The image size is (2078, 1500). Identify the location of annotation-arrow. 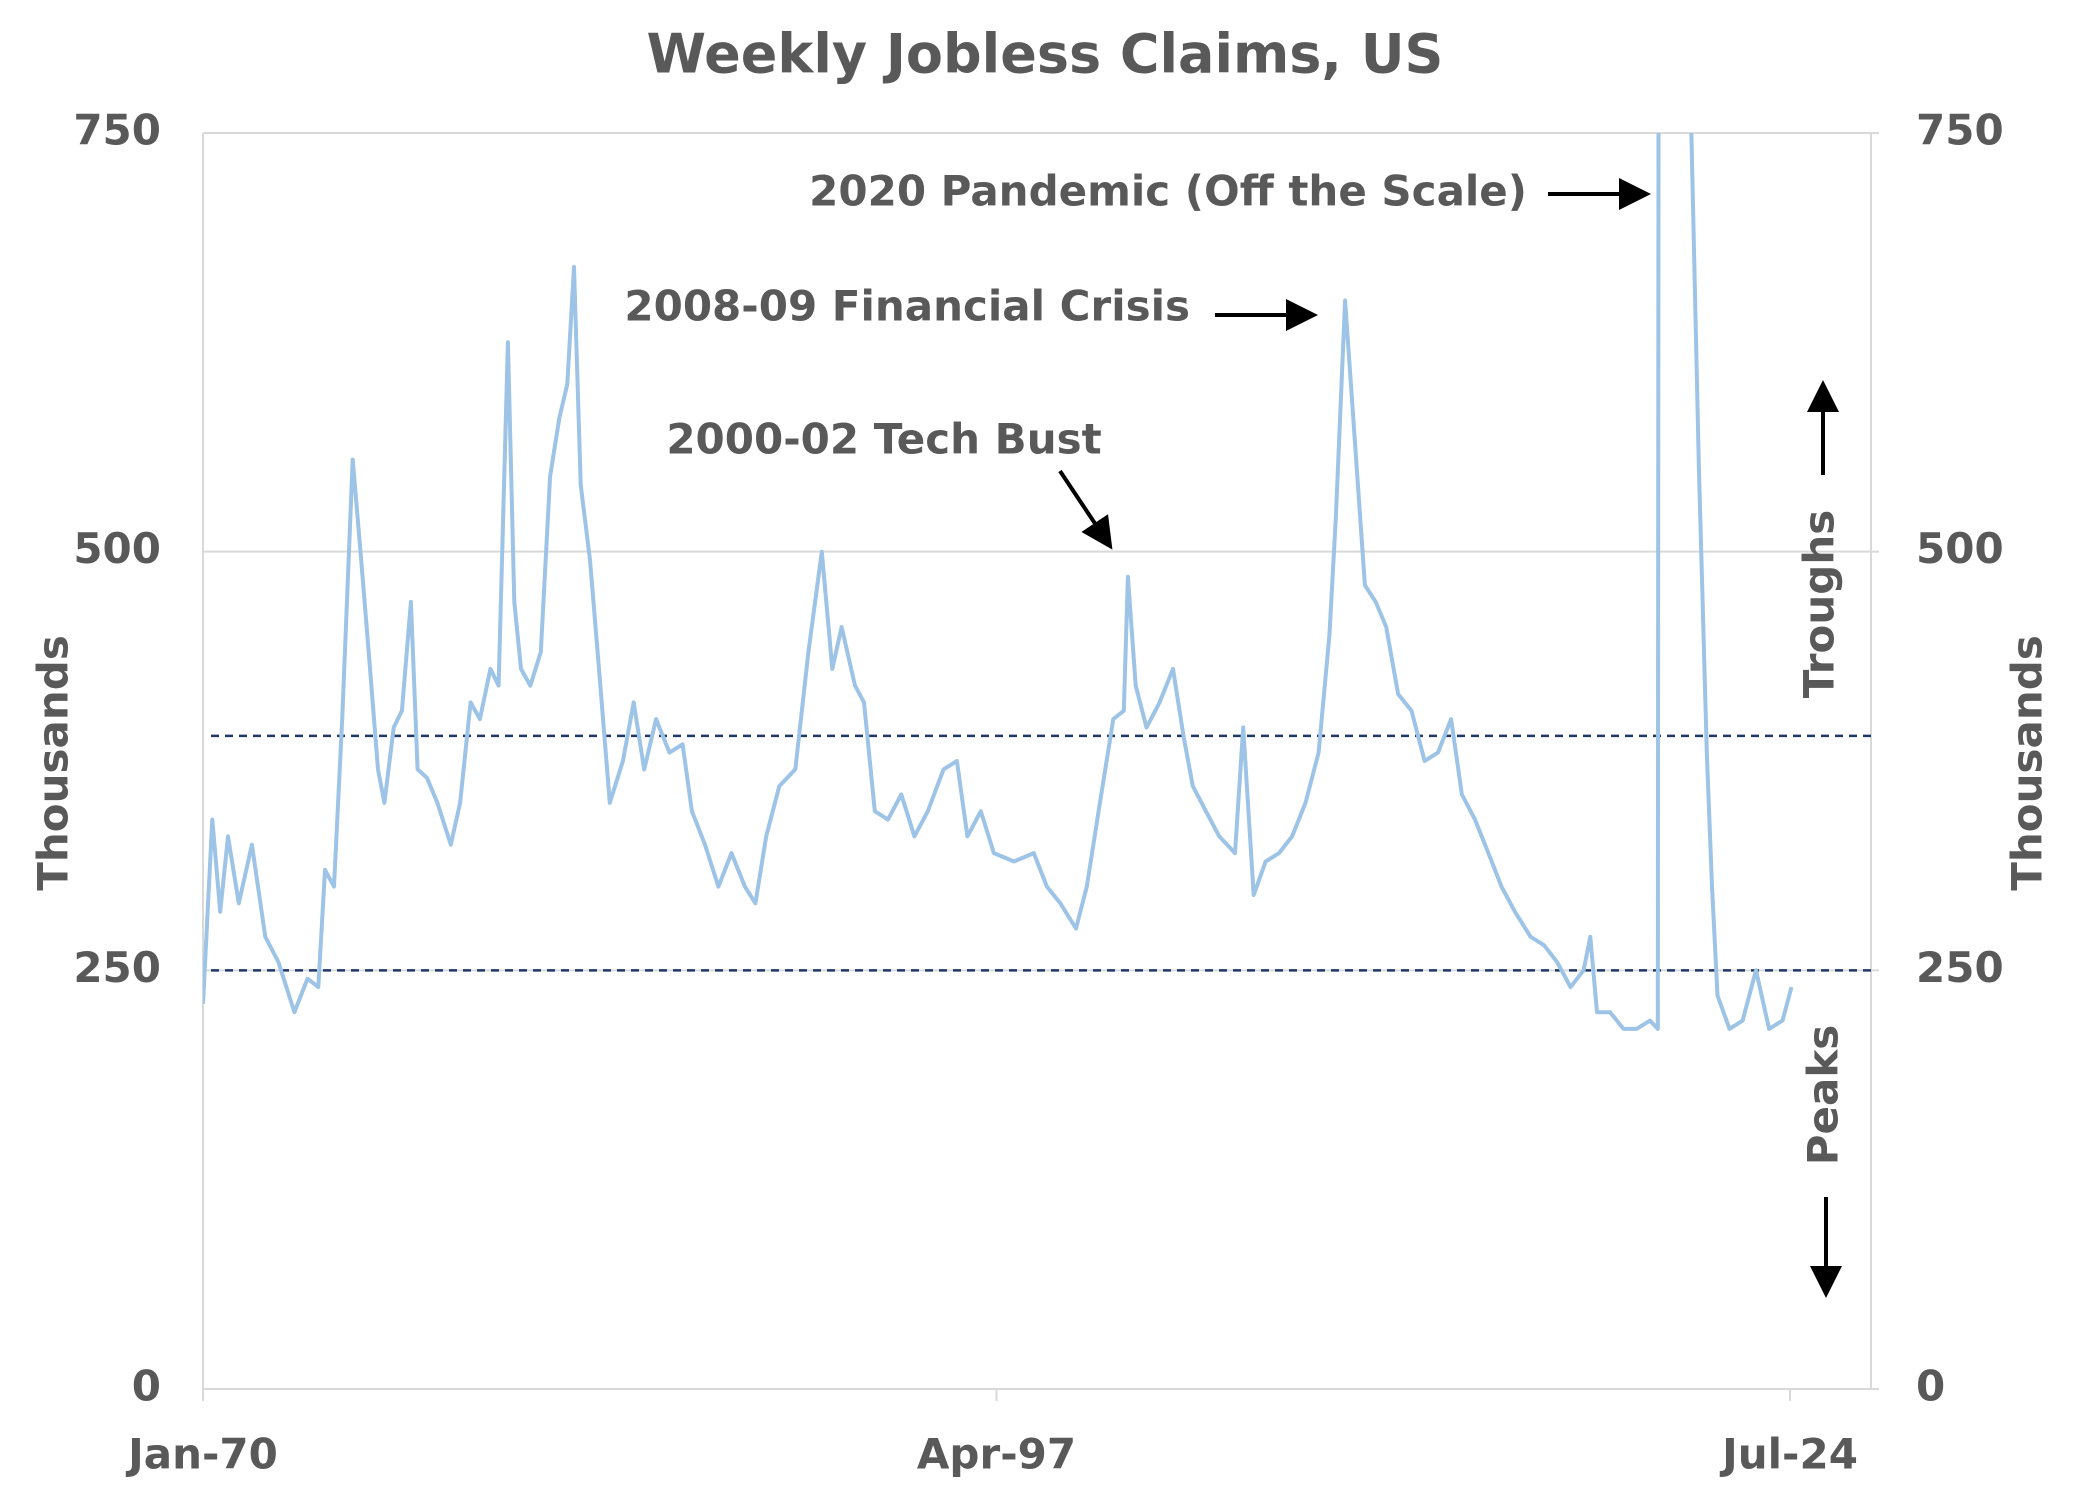
(1085, 509).